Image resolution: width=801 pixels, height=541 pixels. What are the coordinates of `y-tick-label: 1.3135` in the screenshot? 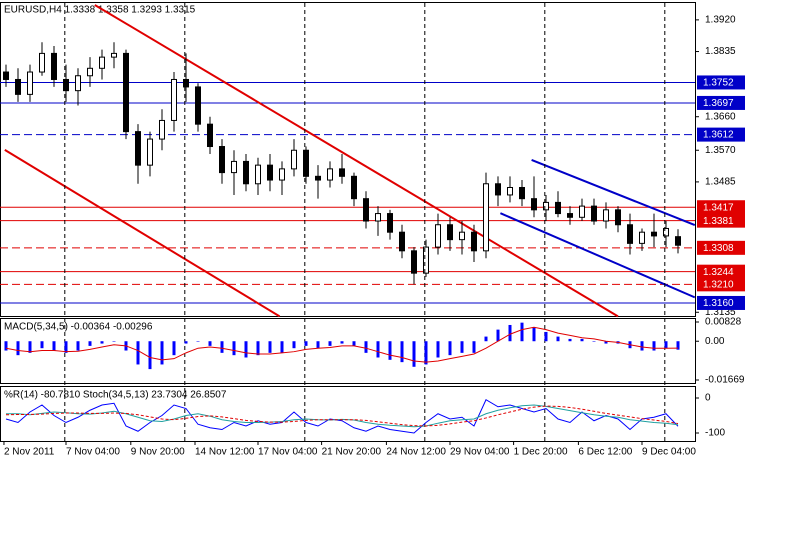 It's located at (720, 312).